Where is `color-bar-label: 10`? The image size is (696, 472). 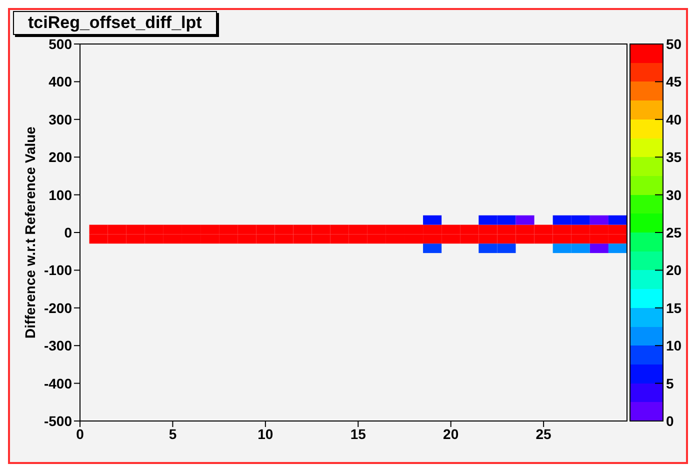
color-bar-label: 10 is located at coordinates (674, 346).